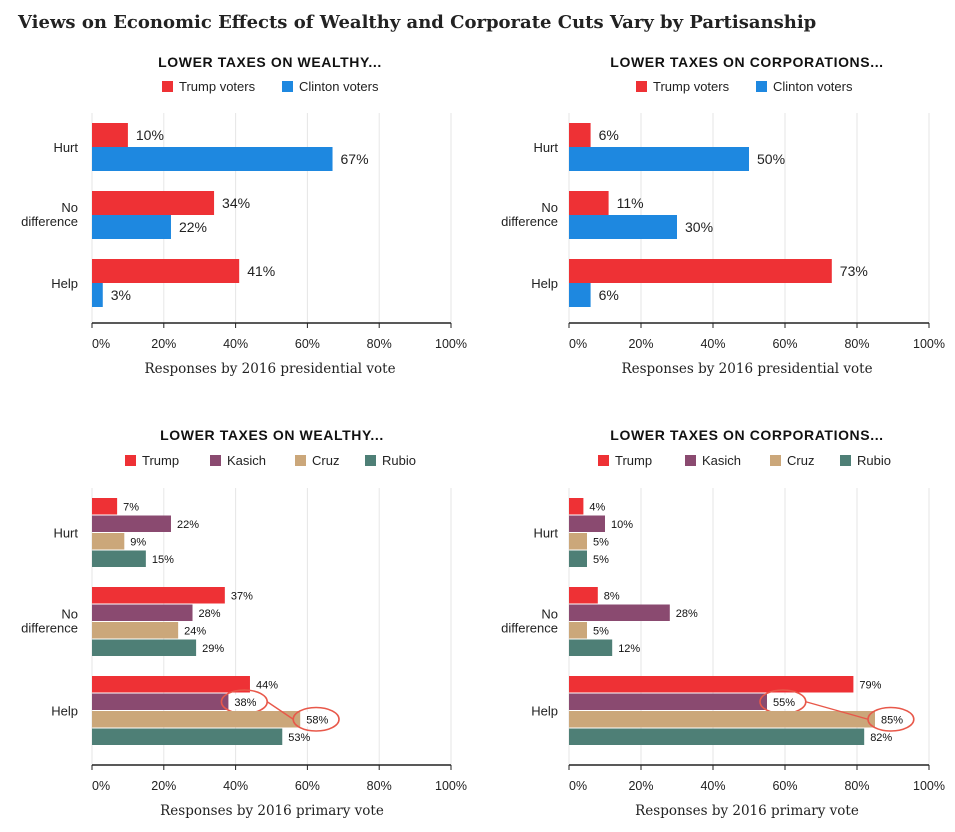 Image resolution: width=955 pixels, height=832 pixels. What do you see at coordinates (601, 542) in the screenshot?
I see `data-label-hurt-cruz: 5%` at bounding box center [601, 542].